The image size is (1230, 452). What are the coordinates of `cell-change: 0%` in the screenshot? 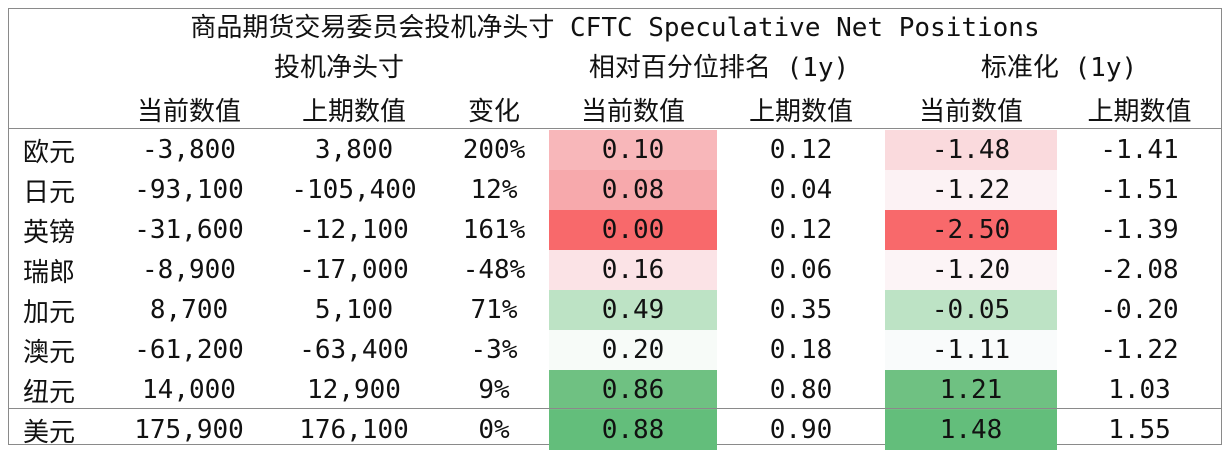 It's located at (494, 430).